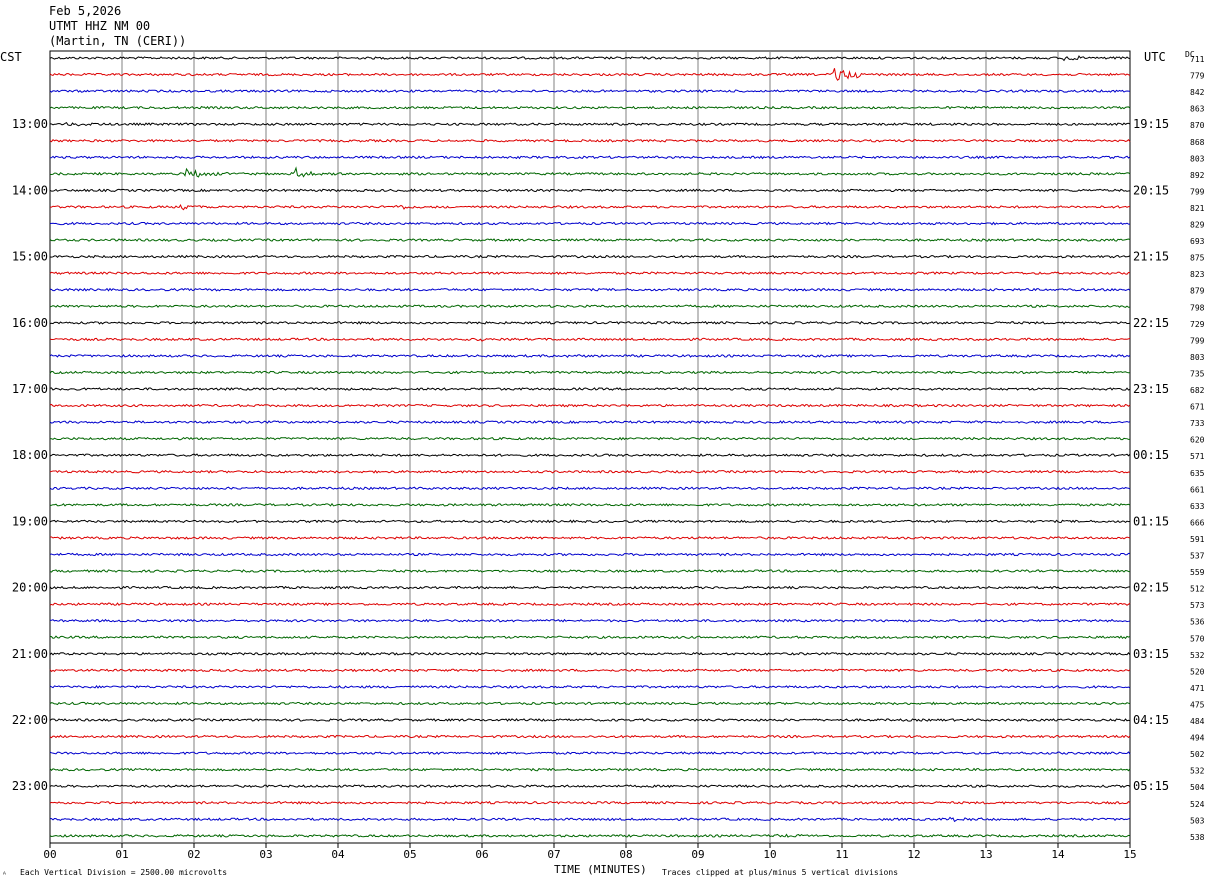 Image resolution: width=1210 pixels, height=886 pixels. Describe the element at coordinates (1151, 124) in the screenshot. I see `right-hour-label-1915: 19:15` at that location.